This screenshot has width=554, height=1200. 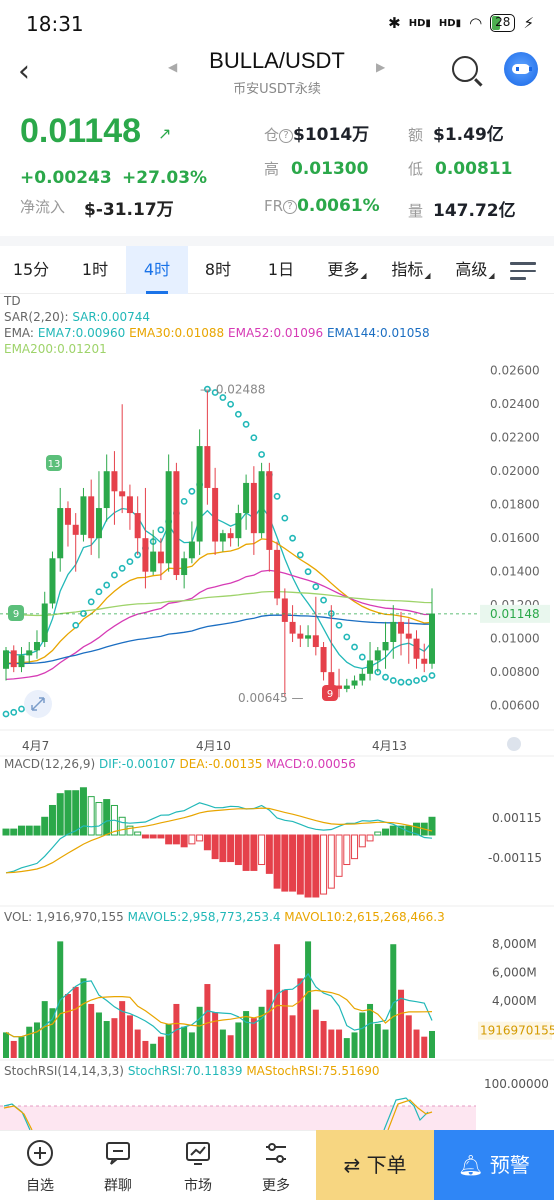 I want to click on nav-watchlist: 自选, so click(x=40, y=1165).